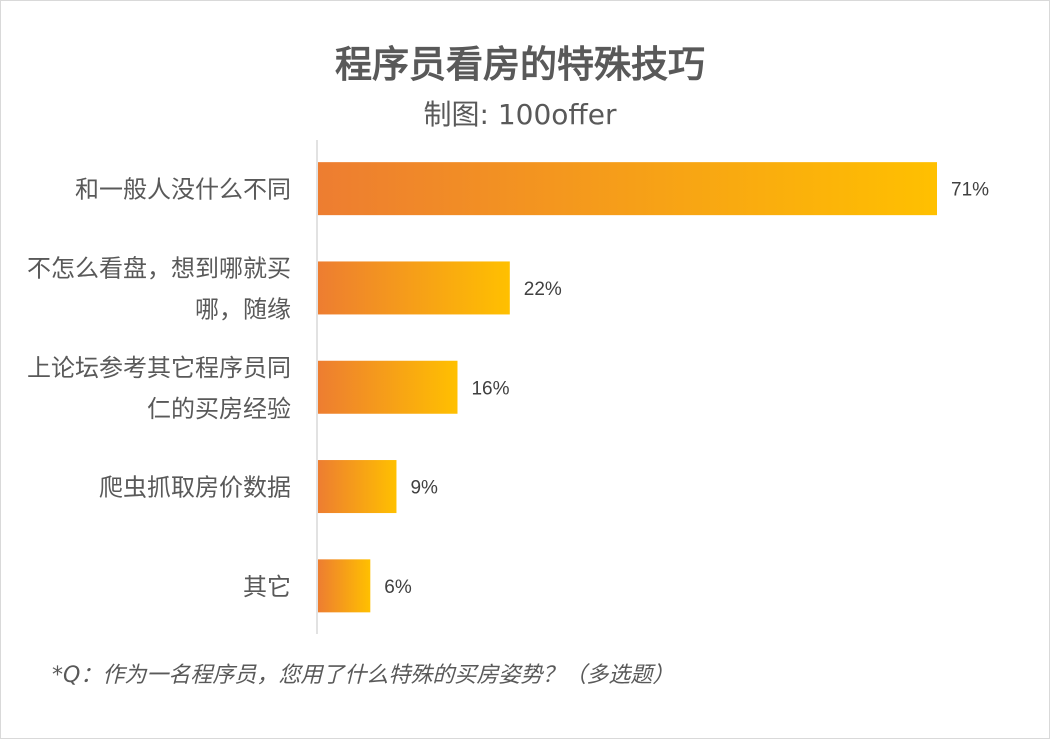 This screenshot has height=739, width=1050. I want to click on category-label-0-line-0: 和一般人没什么不同, so click(183, 190).